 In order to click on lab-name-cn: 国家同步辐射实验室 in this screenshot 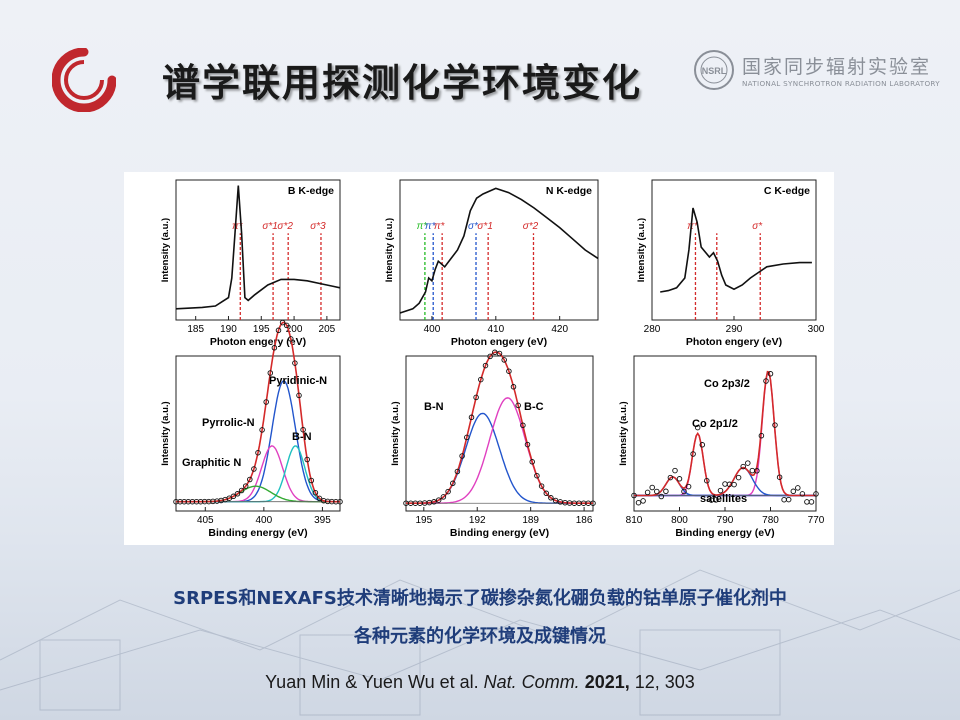, I will do `click(837, 67)`.